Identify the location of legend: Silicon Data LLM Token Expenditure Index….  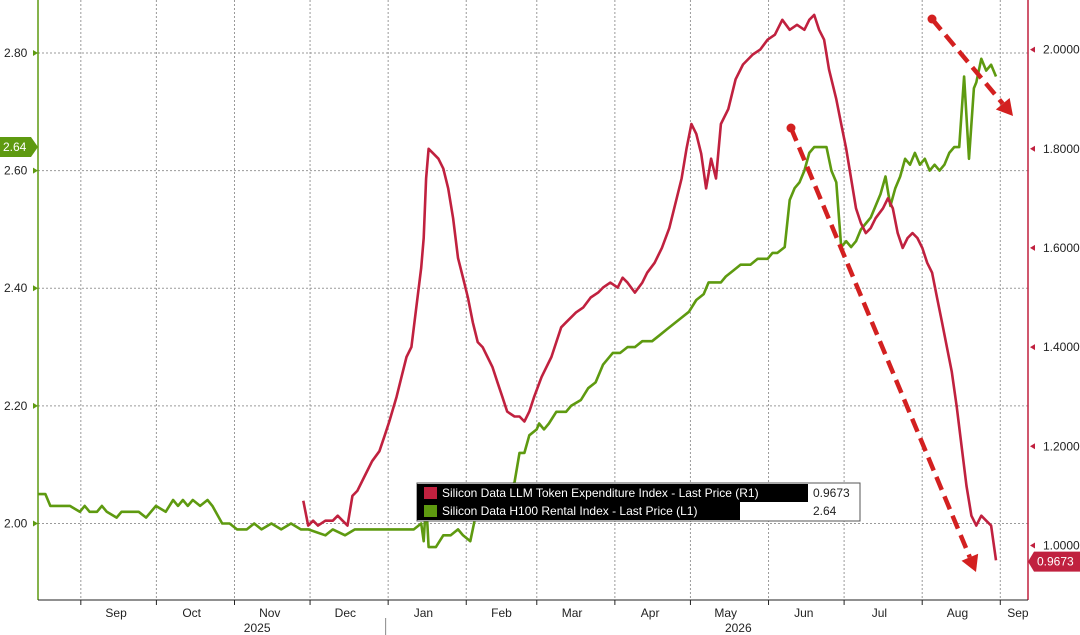
(638, 502).